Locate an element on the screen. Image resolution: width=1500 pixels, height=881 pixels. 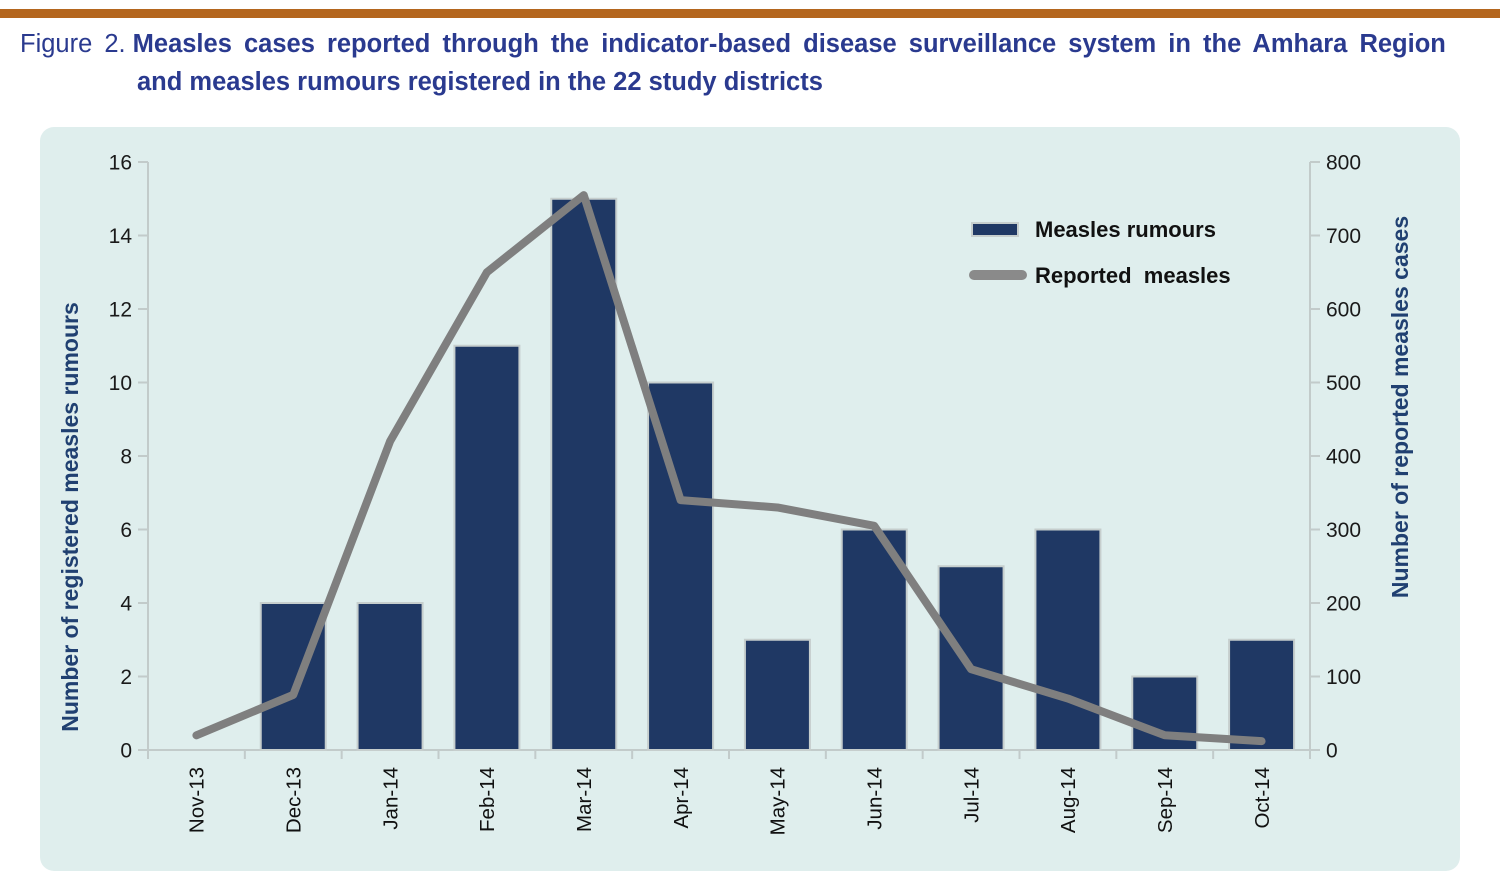
x-category-label-Sep-14: Sep-14 is located at coordinates (1165, 800).